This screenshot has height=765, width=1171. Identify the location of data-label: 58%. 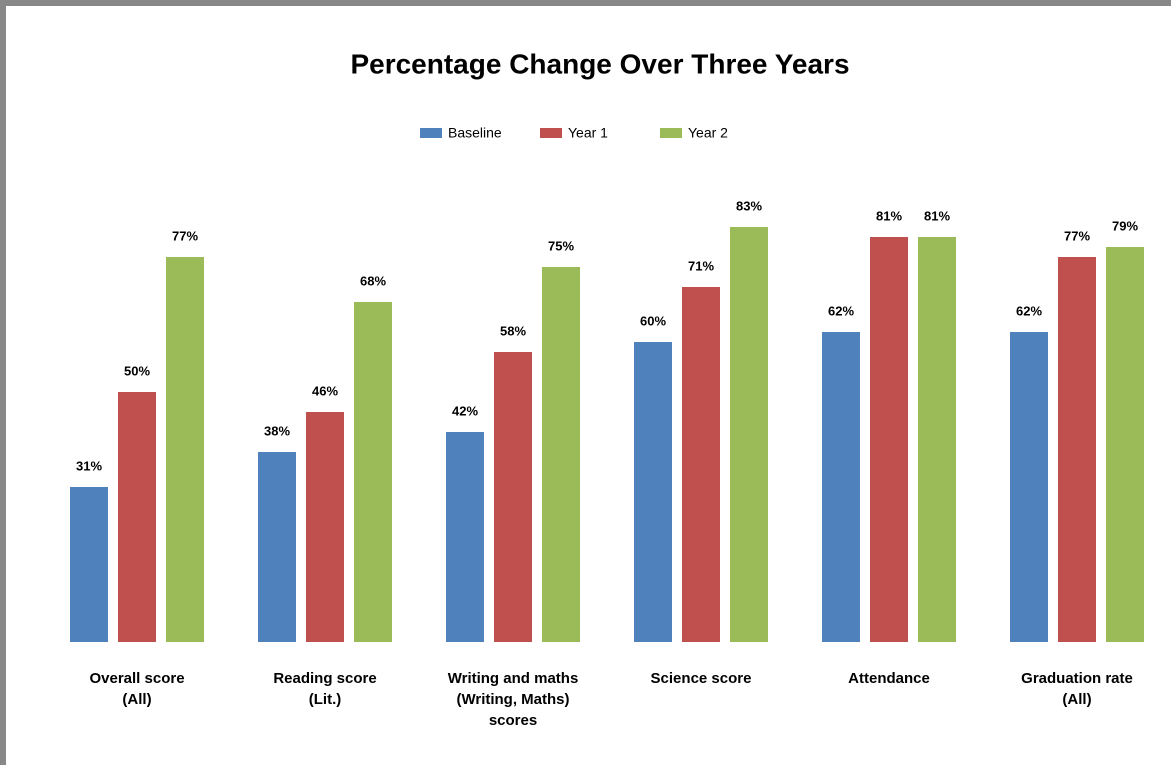
(513, 330).